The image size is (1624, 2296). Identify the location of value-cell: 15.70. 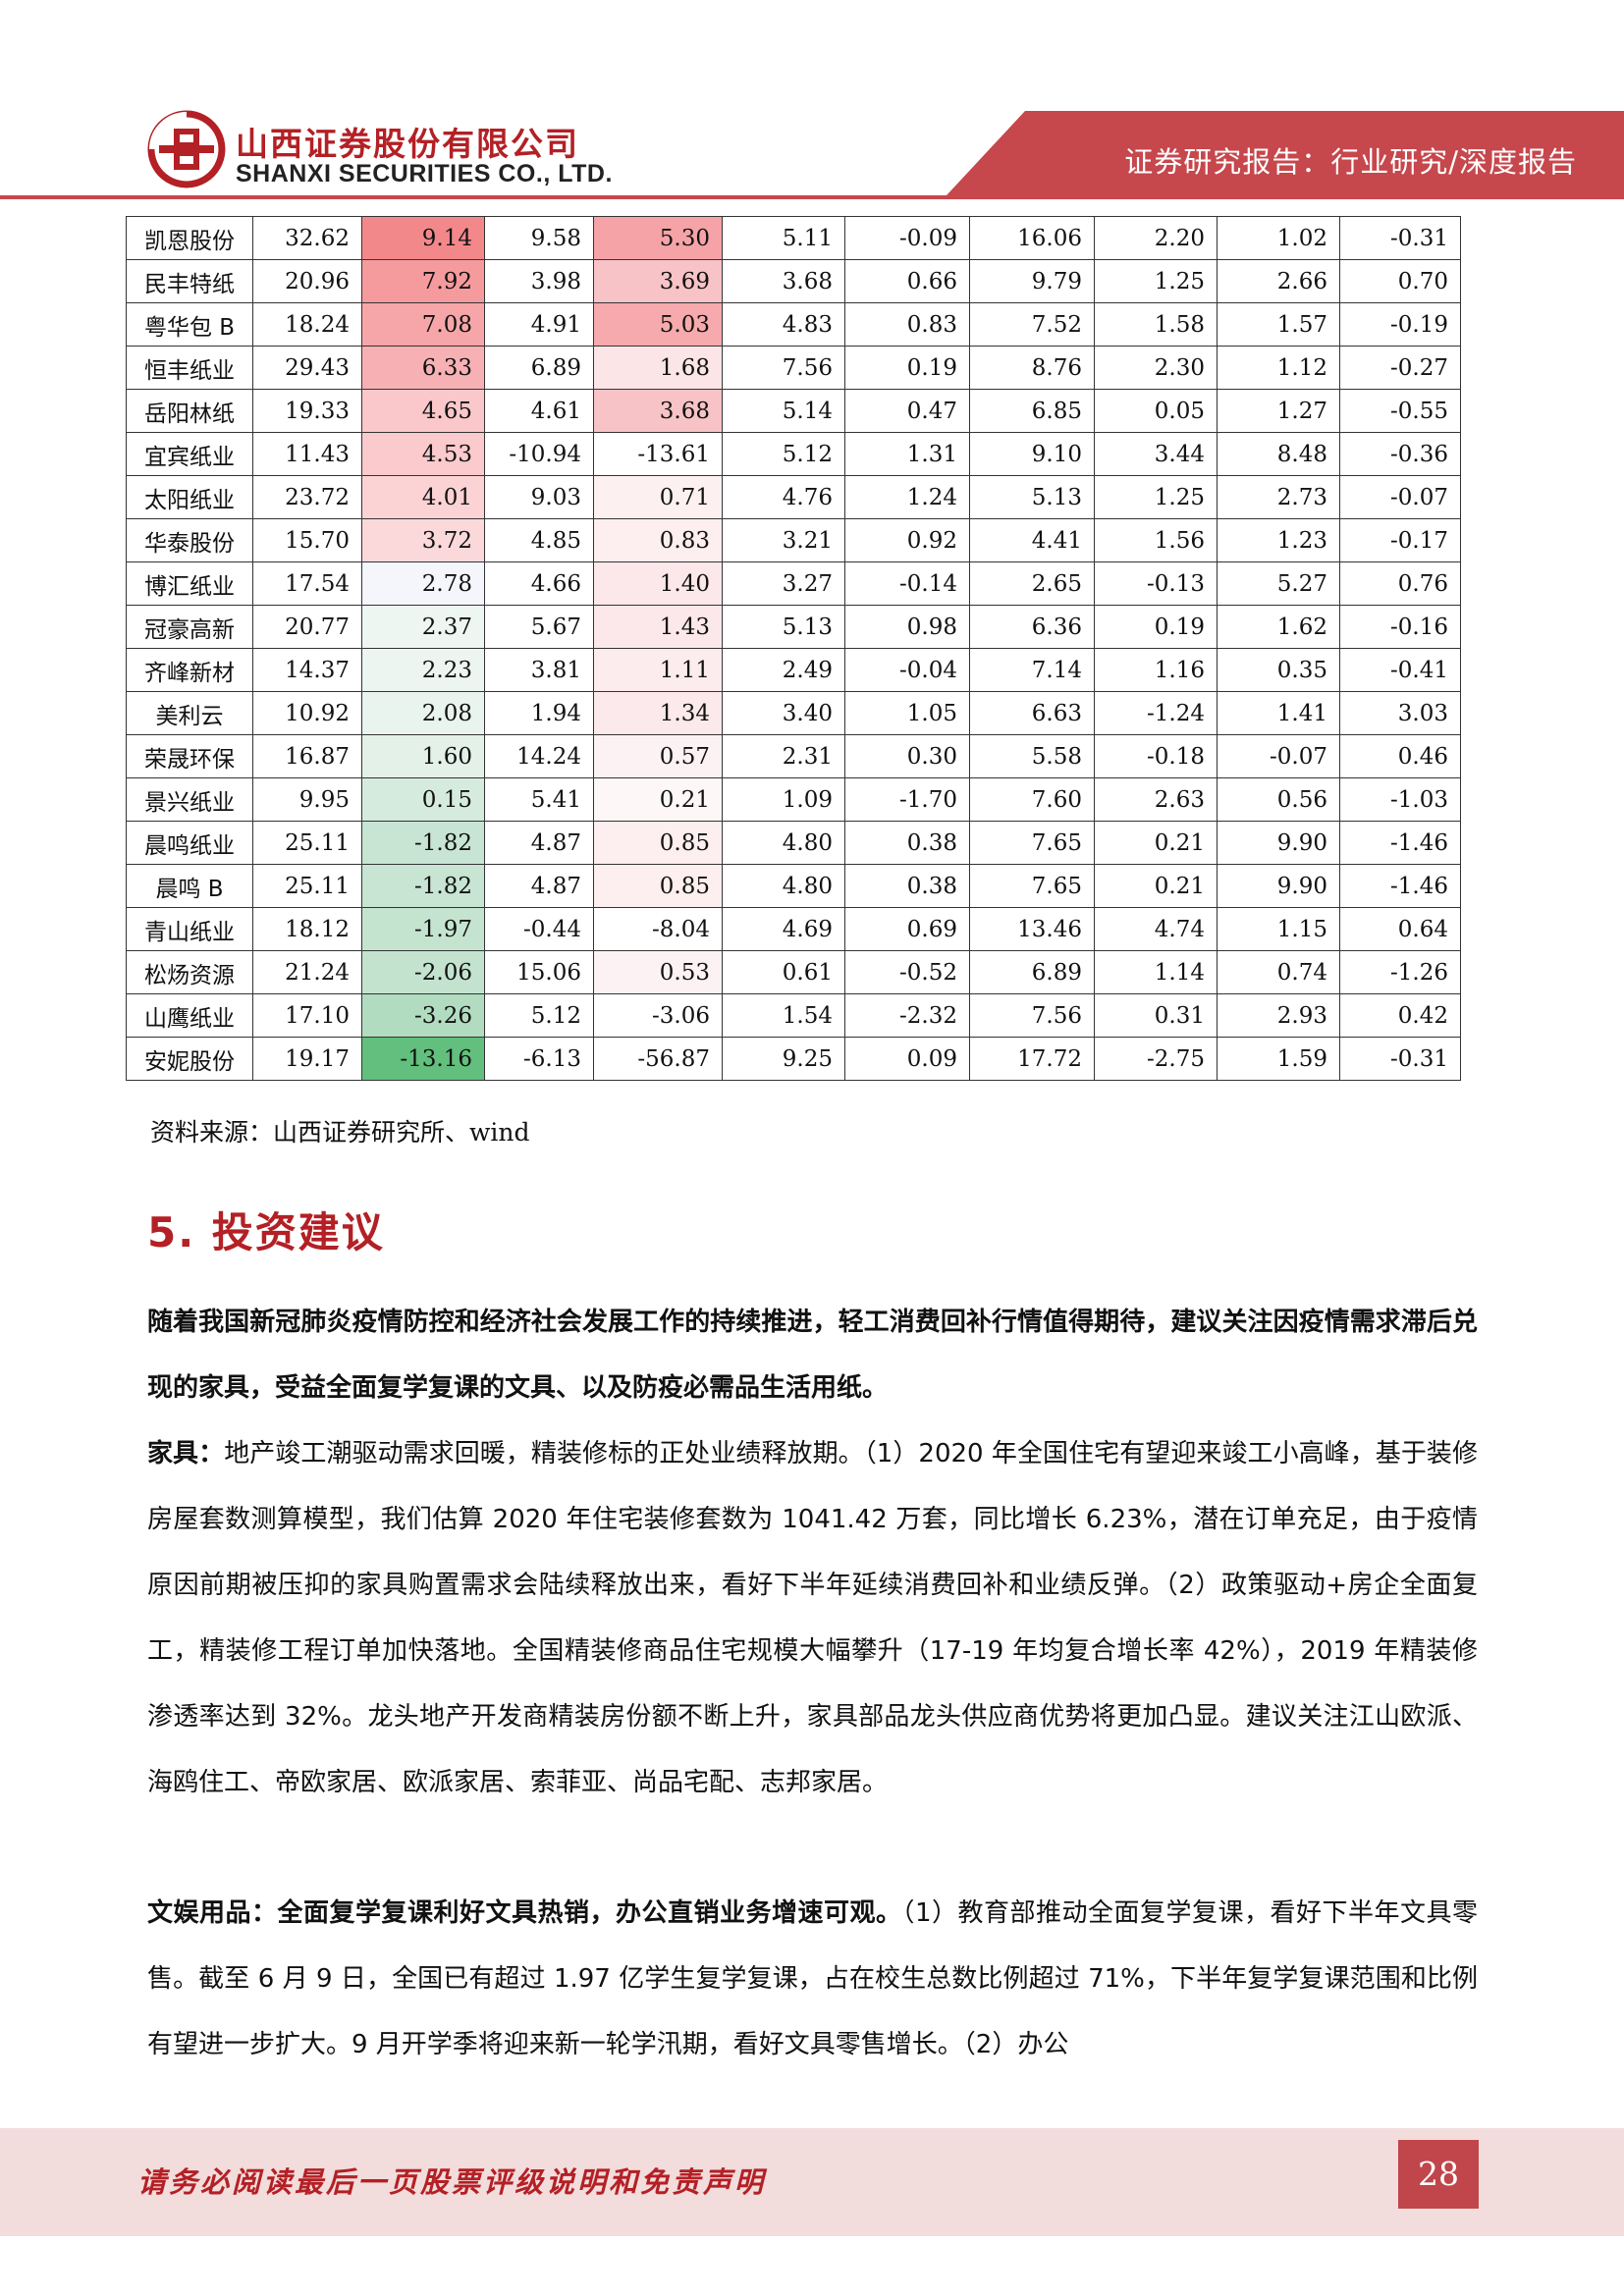
(307, 540).